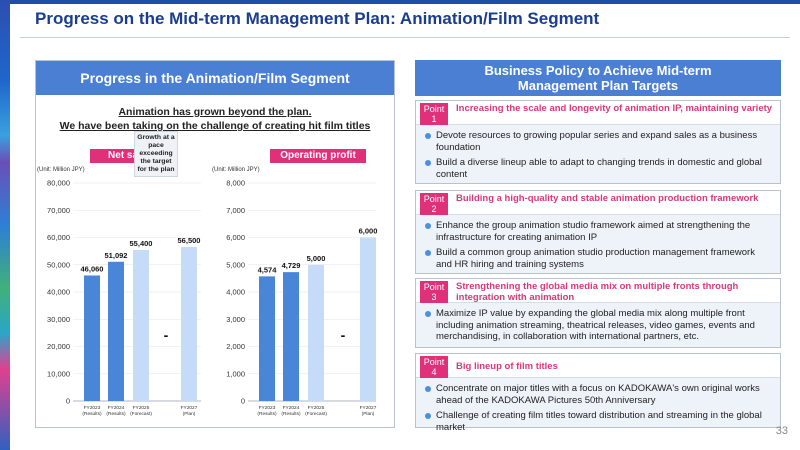 The image size is (800, 450). I want to click on operating-profit-ytick-label: 3,000, so click(235, 319).